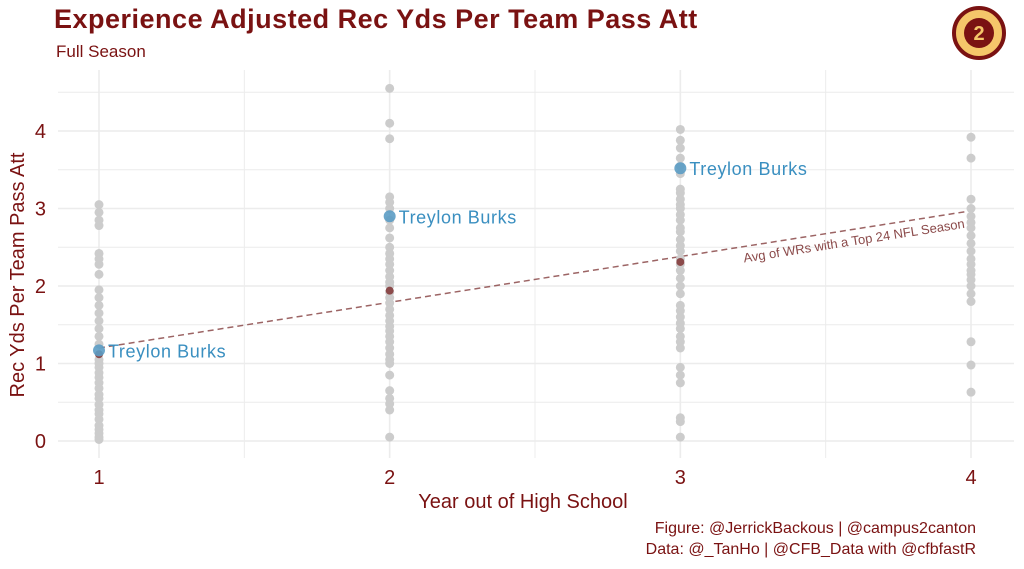 This screenshot has height=569, width=1024. Describe the element at coordinates (40, 210) in the screenshot. I see `y-tick-label: 3` at that location.